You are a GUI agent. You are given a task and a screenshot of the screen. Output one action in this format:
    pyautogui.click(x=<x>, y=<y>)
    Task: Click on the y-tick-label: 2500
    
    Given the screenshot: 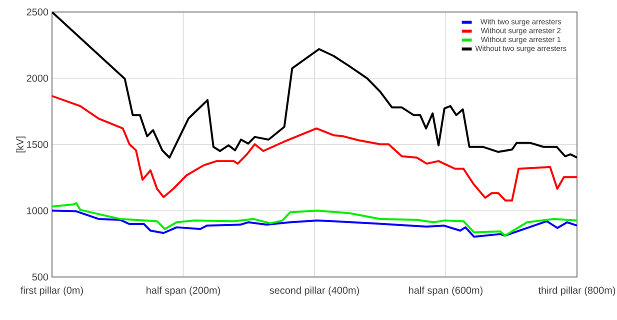 What is the action you would take?
    pyautogui.click(x=37, y=12)
    